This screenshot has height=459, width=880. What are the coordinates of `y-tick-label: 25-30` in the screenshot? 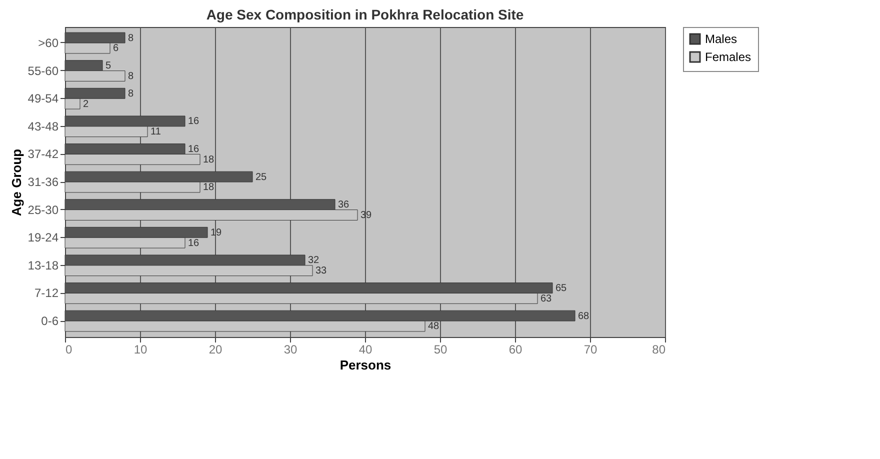 It's located at (43, 209).